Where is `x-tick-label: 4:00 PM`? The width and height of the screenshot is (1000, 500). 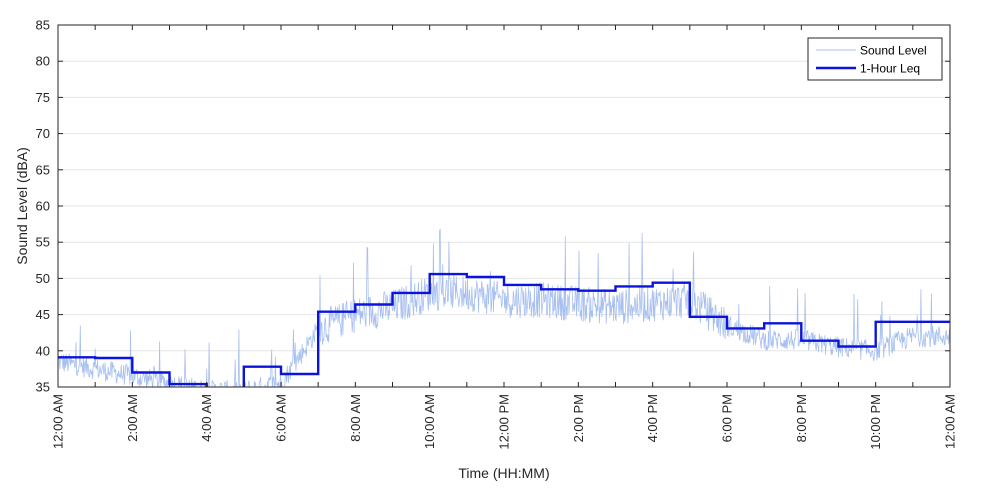 x-tick-label: 4:00 PM is located at coordinates (652, 418).